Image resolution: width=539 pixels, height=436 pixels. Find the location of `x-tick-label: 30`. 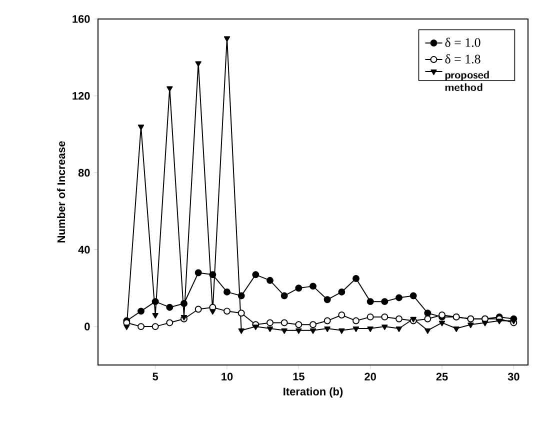

x-tick-label: 30 is located at coordinates (514, 376).